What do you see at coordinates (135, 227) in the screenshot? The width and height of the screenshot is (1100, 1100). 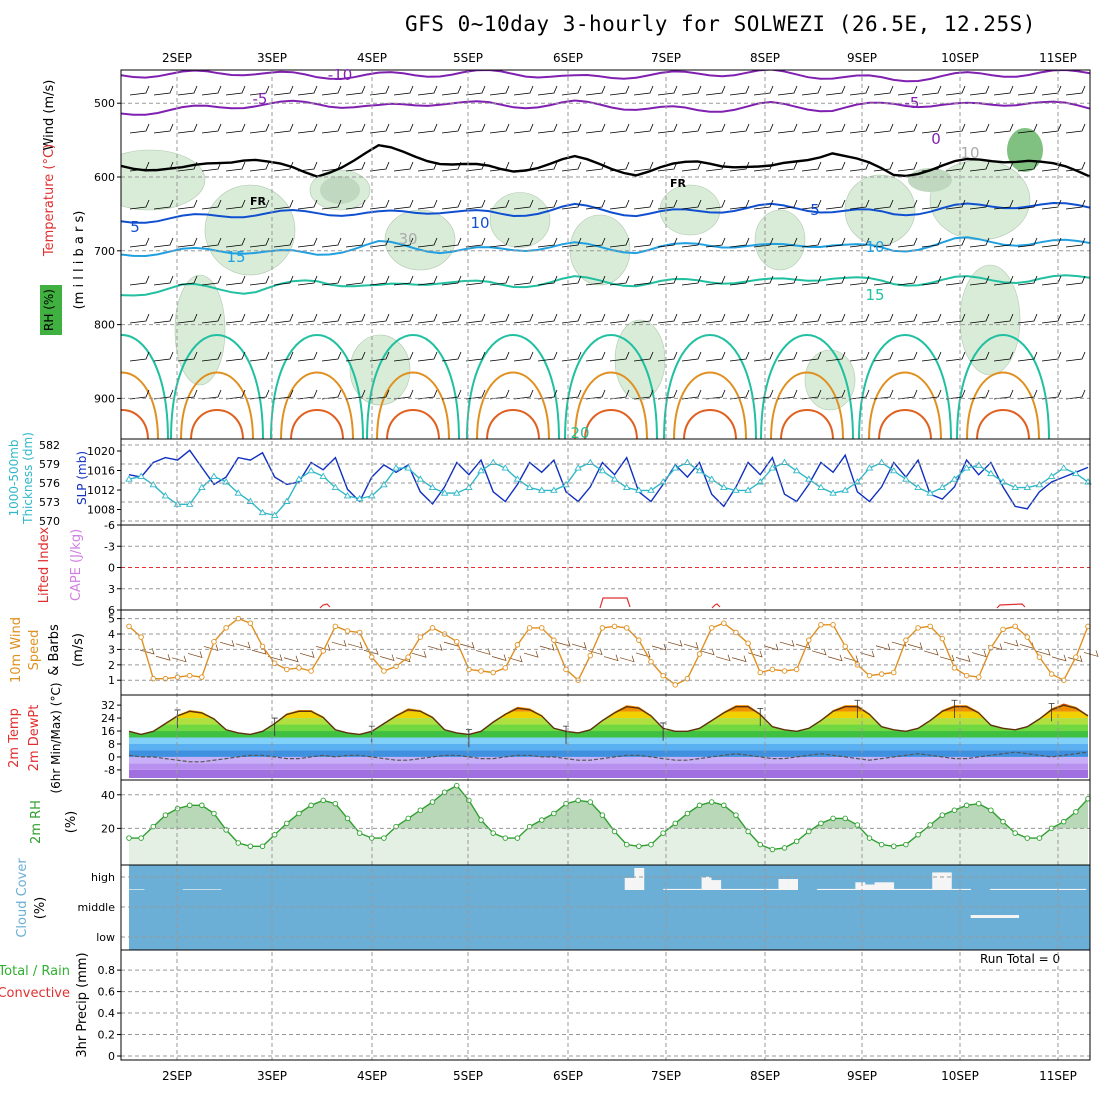 I see `contour-label: 5` at bounding box center [135, 227].